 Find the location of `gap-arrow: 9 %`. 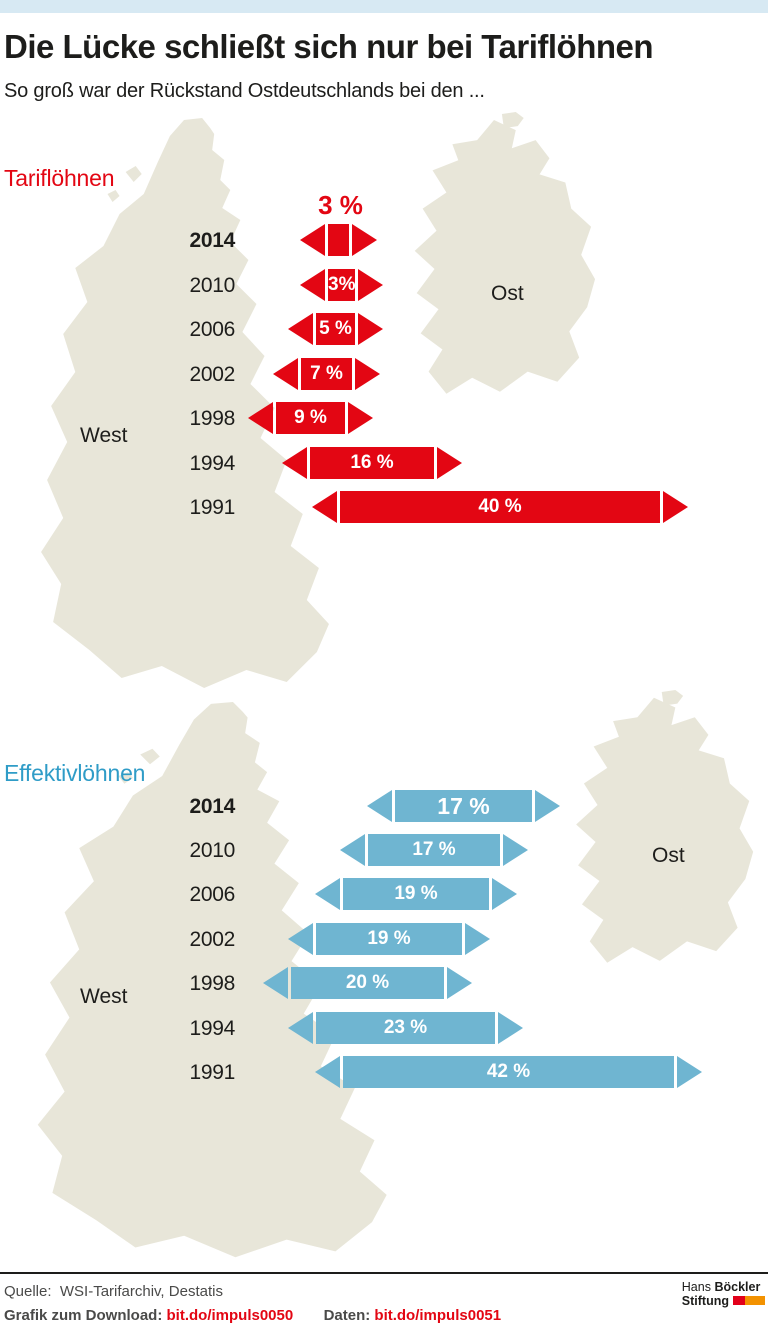

gap-arrow: 9 % is located at coordinates (310, 418).